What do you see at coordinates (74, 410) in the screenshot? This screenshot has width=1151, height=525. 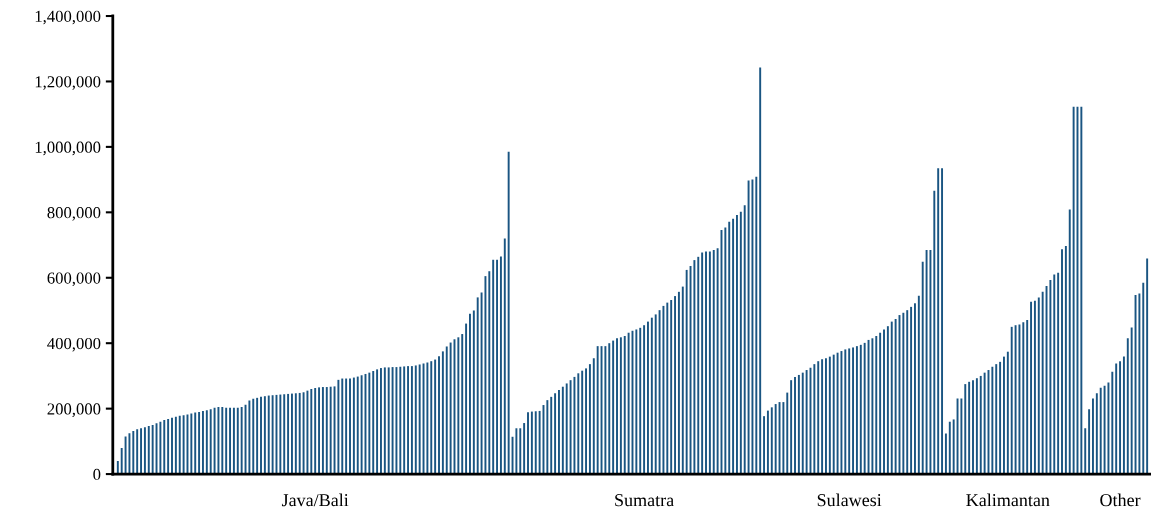 I see `y-tick-label: 200,000` at bounding box center [74, 410].